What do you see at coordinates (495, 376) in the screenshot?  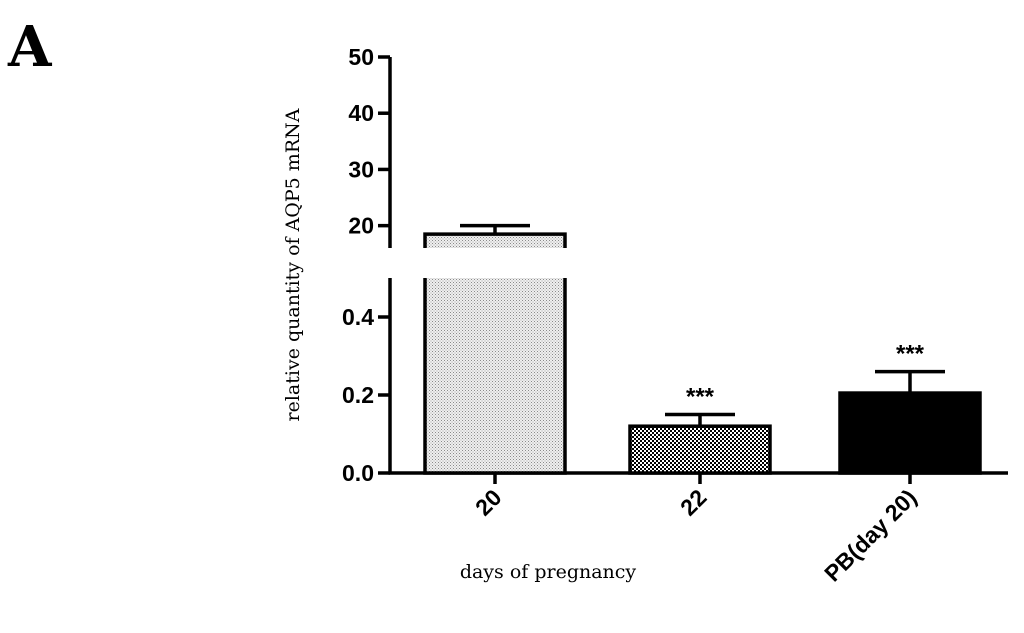 I see `bar-lower-part` at bounding box center [495, 376].